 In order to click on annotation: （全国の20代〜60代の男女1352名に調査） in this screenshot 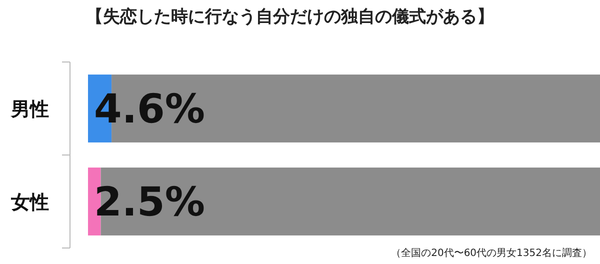, I will do `click(491, 253)`.